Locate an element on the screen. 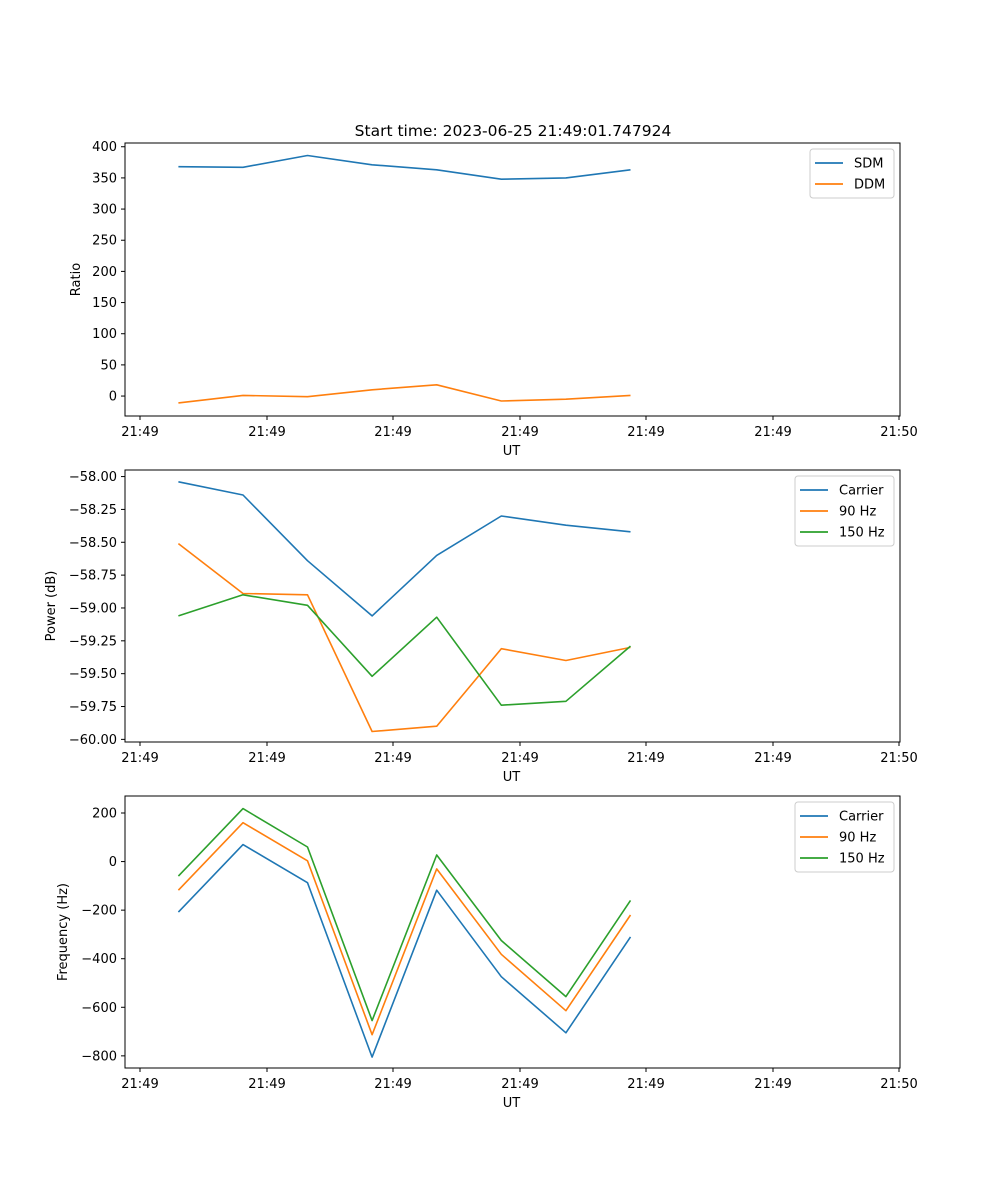  y-tick-label: −800 is located at coordinates (99, 1056).